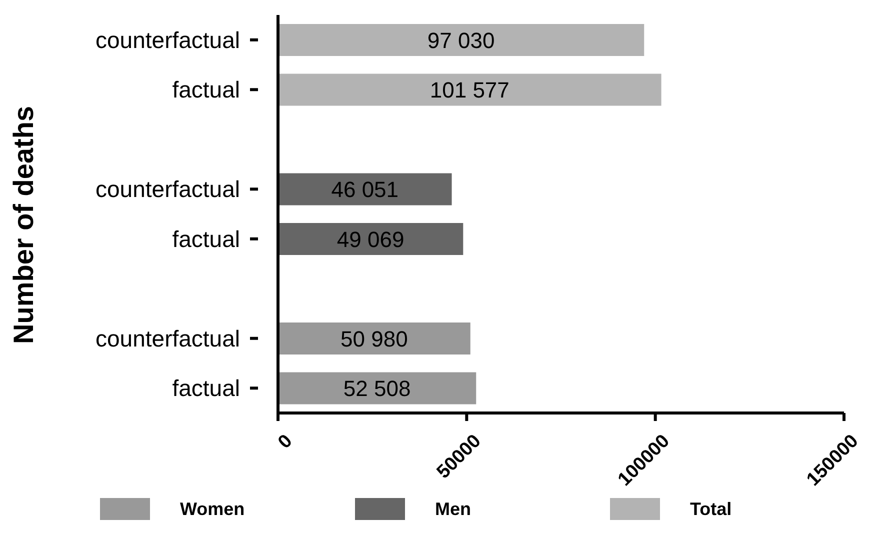  I want to click on y-axis-title: Number of deaths, so click(23, 225).